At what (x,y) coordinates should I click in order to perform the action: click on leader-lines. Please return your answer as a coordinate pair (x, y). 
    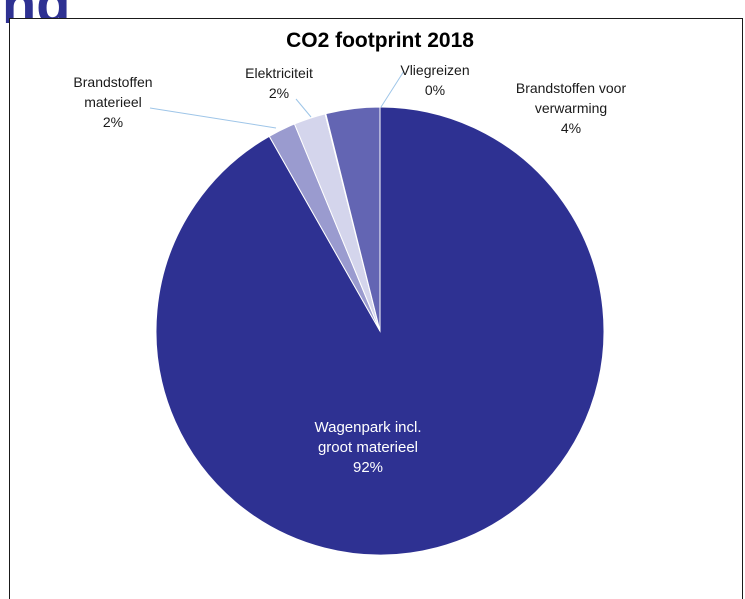
    Looking at the image, I should click on (277, 99).